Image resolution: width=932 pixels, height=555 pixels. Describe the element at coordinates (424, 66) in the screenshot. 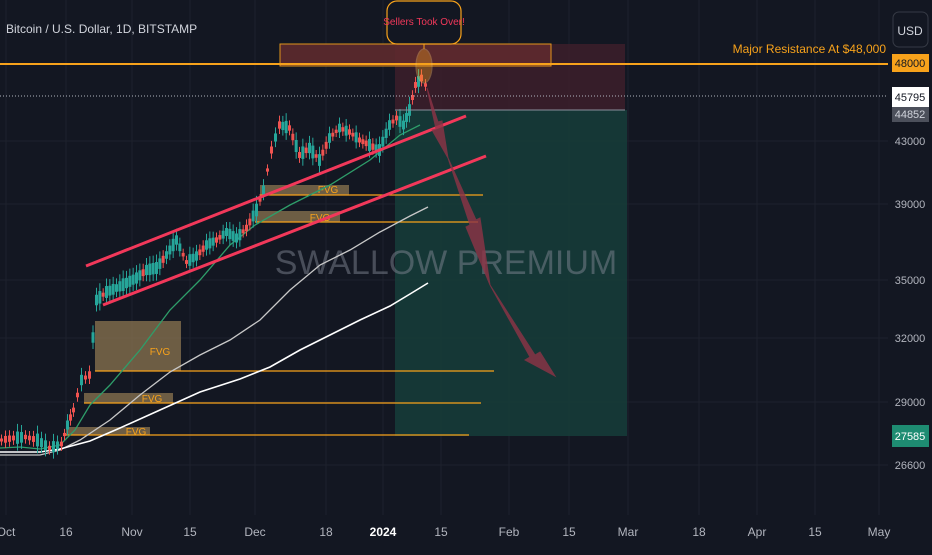

I see `sellers-highlight` at that location.